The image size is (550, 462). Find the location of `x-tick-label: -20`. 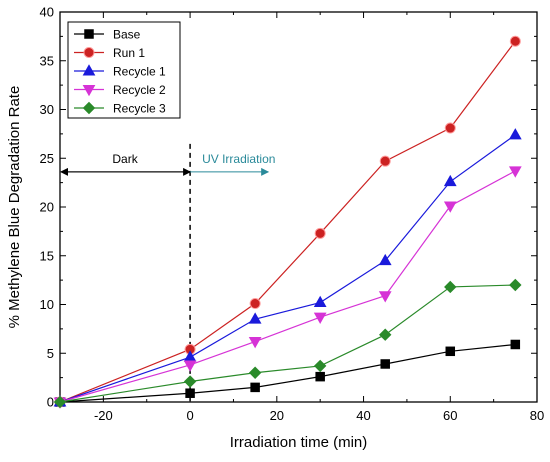

x-tick-label: -20 is located at coordinates (103, 415).